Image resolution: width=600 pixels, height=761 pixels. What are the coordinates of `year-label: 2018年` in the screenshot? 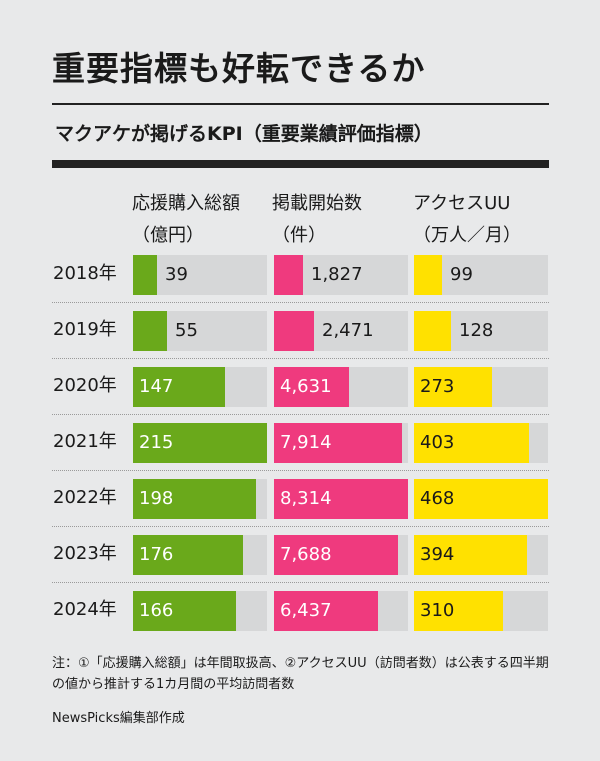 It's located at (85, 273).